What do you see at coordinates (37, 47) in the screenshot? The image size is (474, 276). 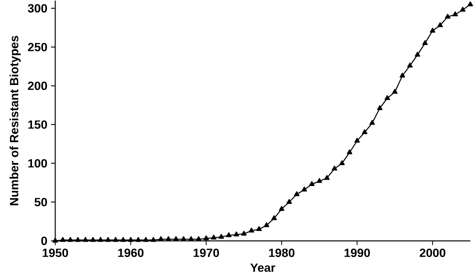 I see `y-tick-label: 250` at bounding box center [37, 47].